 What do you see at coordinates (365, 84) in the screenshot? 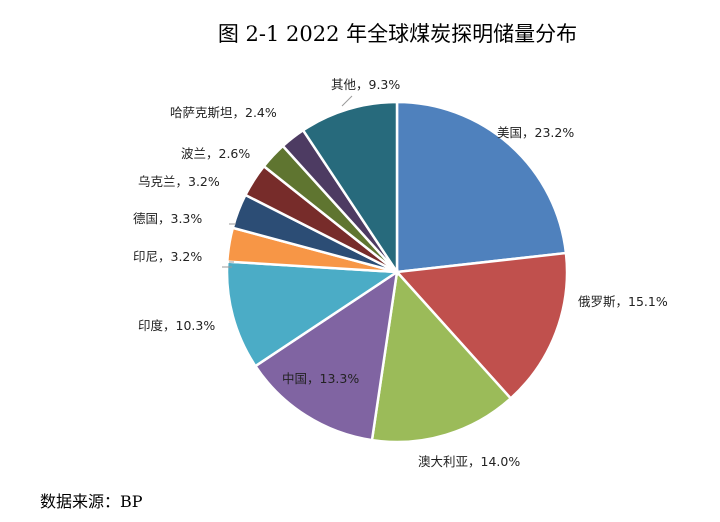
I see `data-label: 其他，9.3%` at bounding box center [365, 84].